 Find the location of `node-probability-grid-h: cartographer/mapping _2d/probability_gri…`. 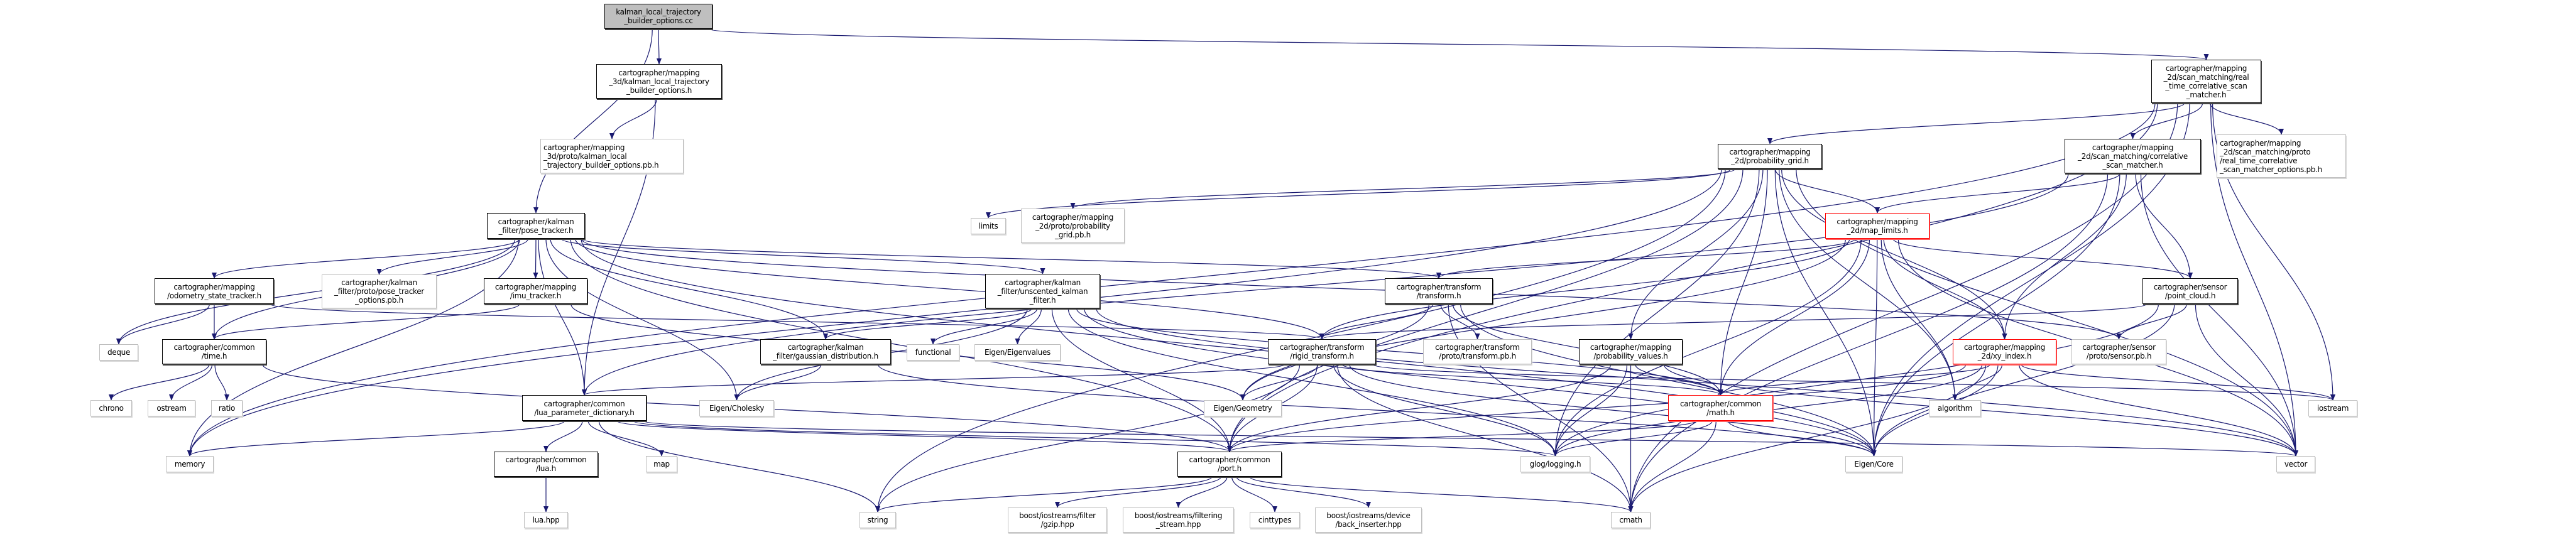

node-probability-grid-h: cartographer/mapping _2d/probability_gri… is located at coordinates (1770, 156).